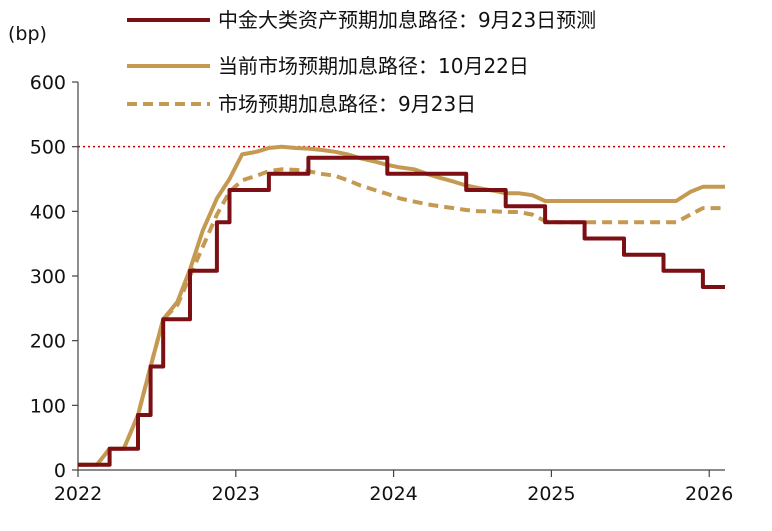 This screenshot has width=772, height=531. What do you see at coordinates (373, 66) in the screenshot?
I see `legend-label-2: 当前市场预期加息路径：10月22日` at bounding box center [373, 66].